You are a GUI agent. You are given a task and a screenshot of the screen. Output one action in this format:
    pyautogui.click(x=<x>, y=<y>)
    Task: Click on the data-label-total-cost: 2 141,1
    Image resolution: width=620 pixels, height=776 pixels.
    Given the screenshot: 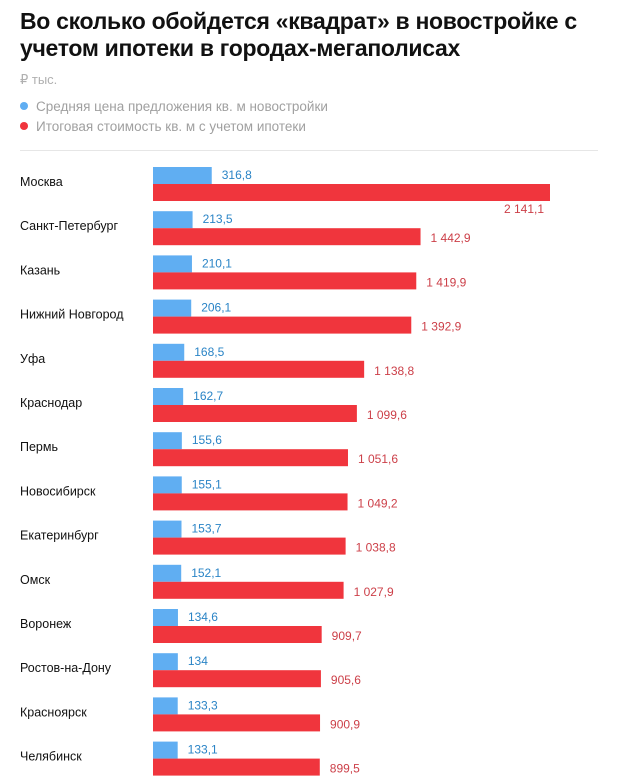 What is the action you would take?
    pyautogui.click(x=524, y=209)
    